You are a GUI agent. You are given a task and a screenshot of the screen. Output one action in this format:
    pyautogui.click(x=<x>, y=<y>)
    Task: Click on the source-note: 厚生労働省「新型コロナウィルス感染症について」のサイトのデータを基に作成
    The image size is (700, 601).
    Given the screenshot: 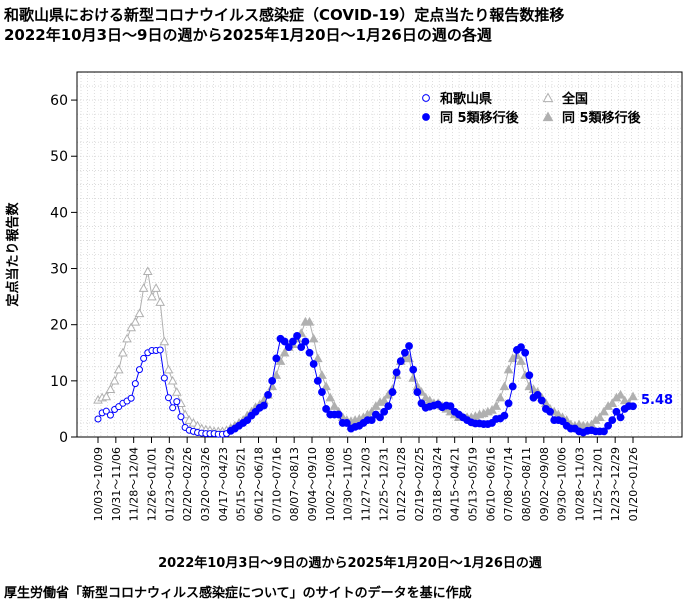 What is the action you would take?
    pyautogui.click(x=238, y=593)
    